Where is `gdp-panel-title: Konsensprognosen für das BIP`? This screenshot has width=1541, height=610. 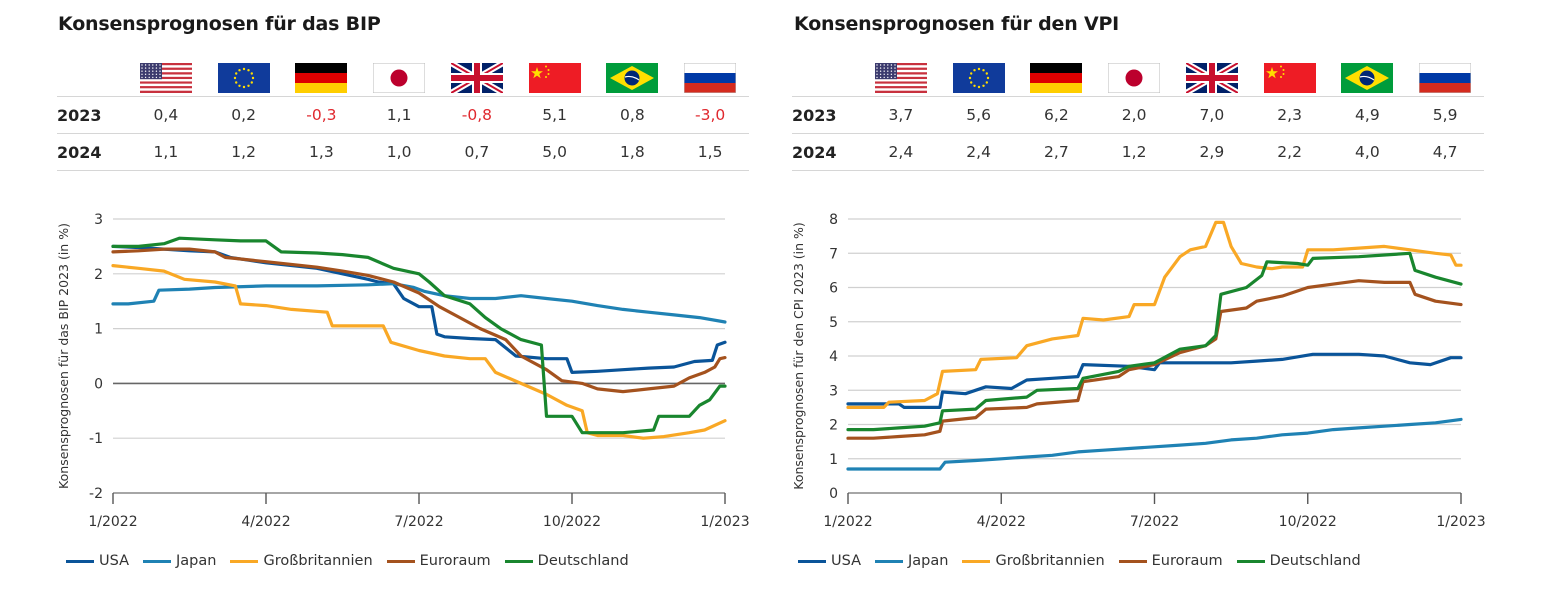
gdp-panel-title: Konsensprognosen für das BIP is located at coordinates (219, 24).